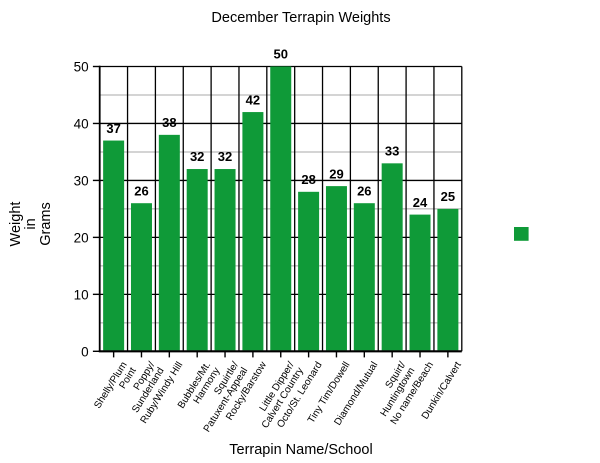 This screenshot has height=463, width=600. What do you see at coordinates (113, 128) in the screenshot?
I see `svg-text: 37` at bounding box center [113, 128].